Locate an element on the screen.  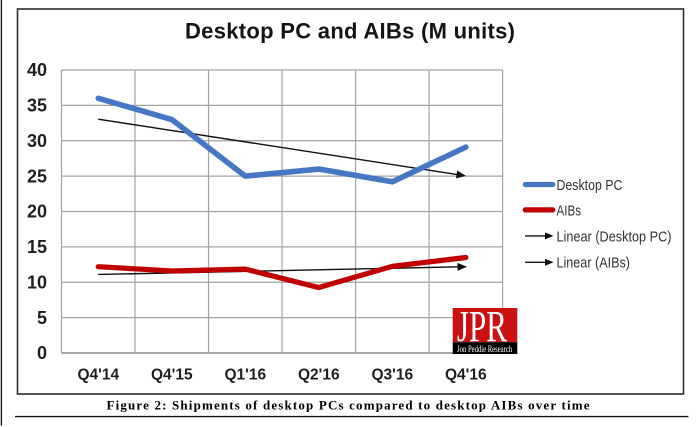
svg-text: Desktop PC and AIBs (M units) is located at coordinates (350, 31).